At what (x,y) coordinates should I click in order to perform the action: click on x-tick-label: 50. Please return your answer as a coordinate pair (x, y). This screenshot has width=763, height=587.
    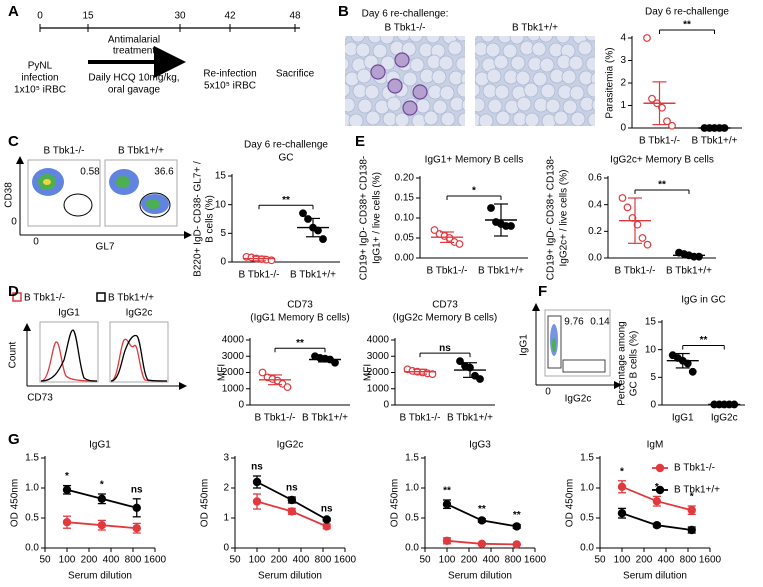
    Looking at the image, I should click on (425, 560).